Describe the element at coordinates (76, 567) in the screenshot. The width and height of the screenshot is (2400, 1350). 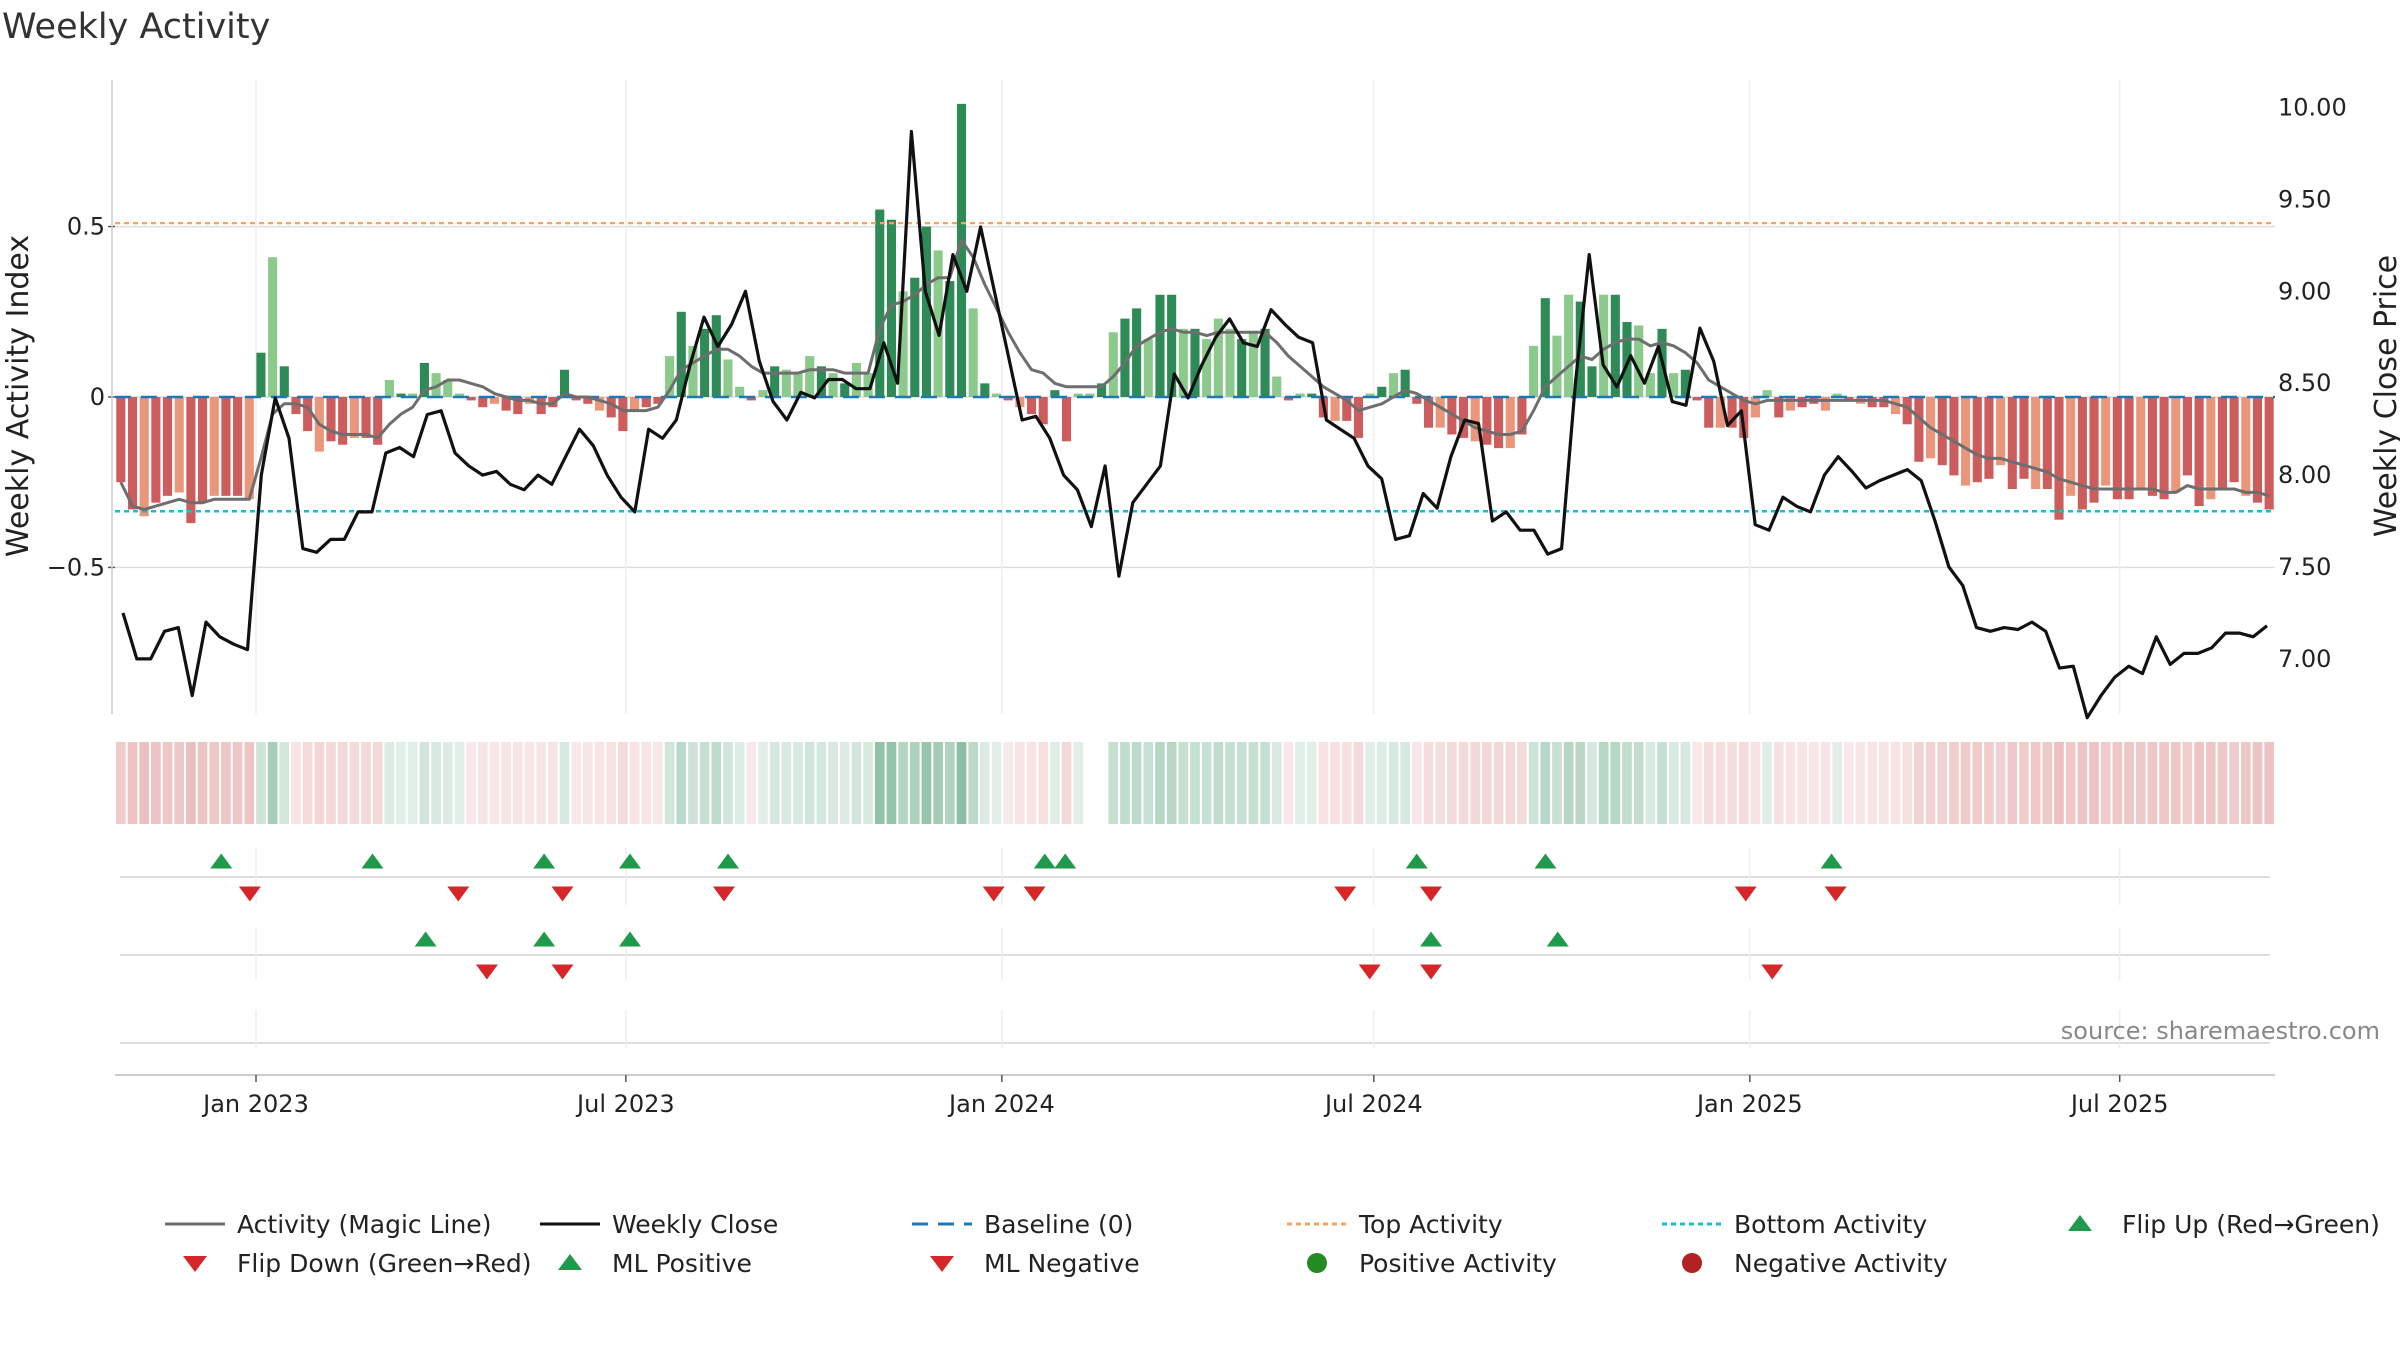
I see `left-tick-label: −0.5` at that location.